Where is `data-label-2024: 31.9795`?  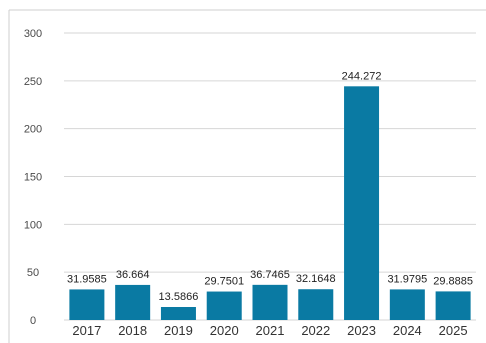
data-label-2024: 31.9795 is located at coordinates (407, 279).